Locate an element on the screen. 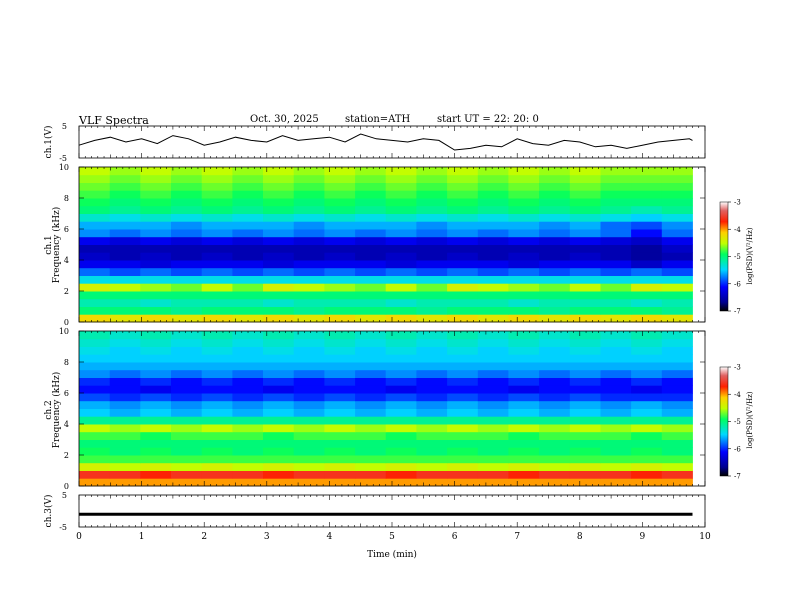 The height and width of the screenshot is (612, 792). colorbar2-tick-label: -4 is located at coordinates (737, 395).